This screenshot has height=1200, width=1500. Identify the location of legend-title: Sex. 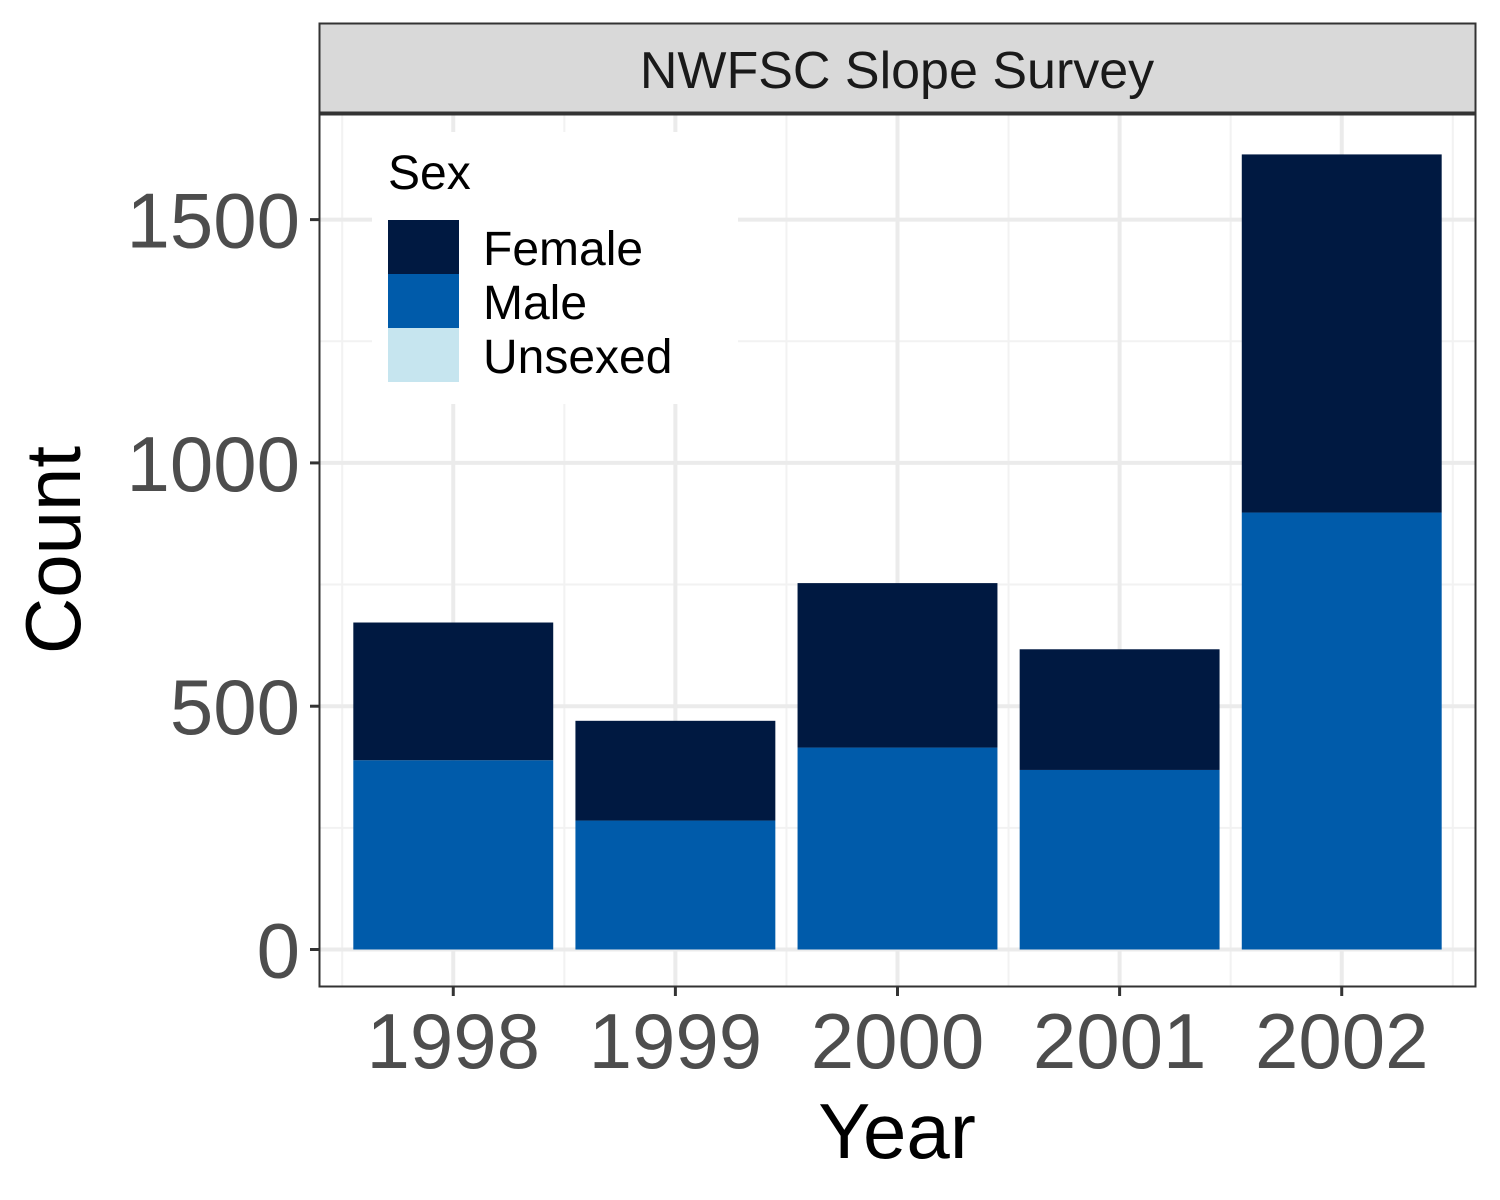
(429, 173).